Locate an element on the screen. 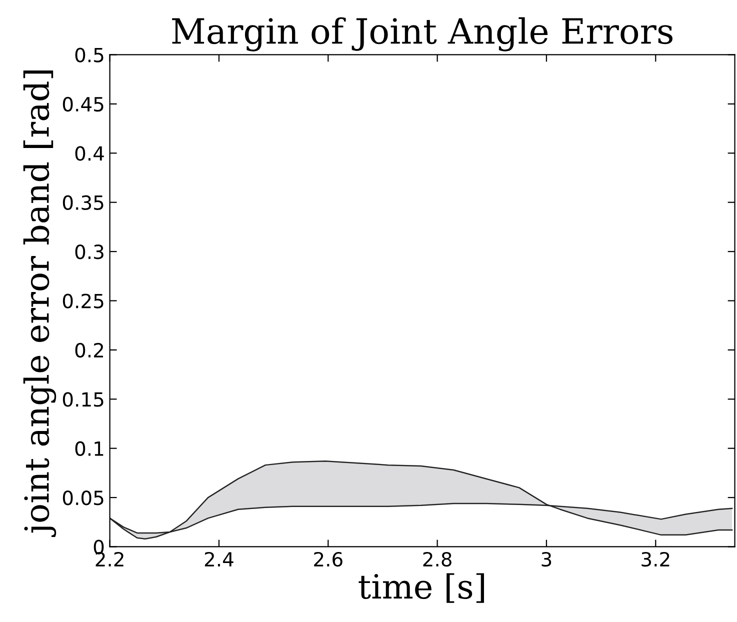  x-tick-label: 3.2 is located at coordinates (656, 559).